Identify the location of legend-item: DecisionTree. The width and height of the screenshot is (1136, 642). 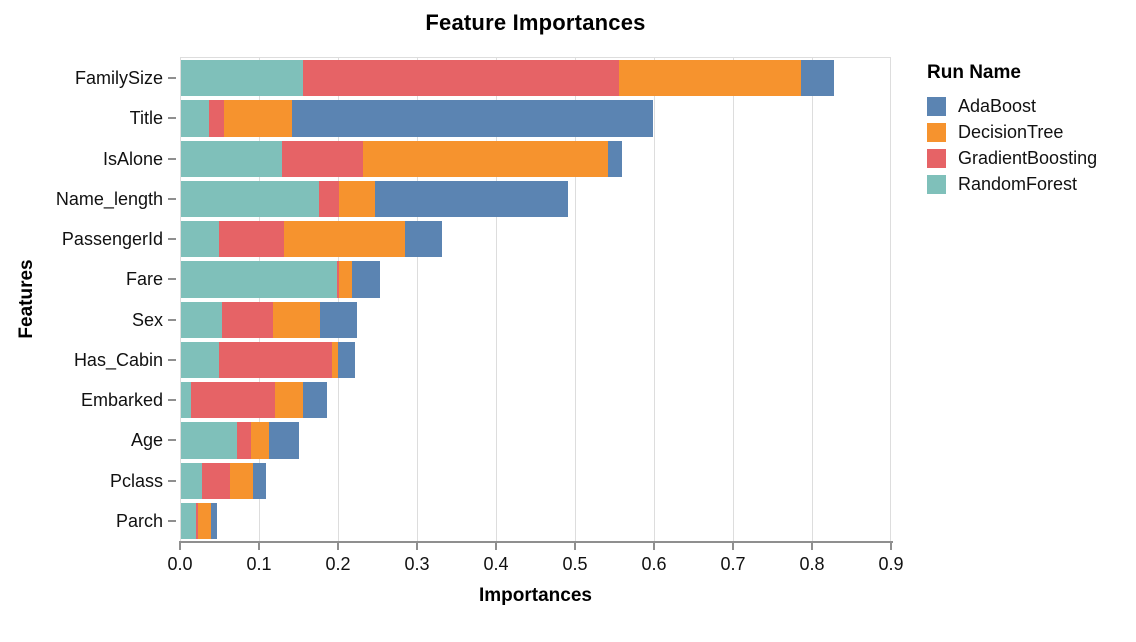
(1012, 132).